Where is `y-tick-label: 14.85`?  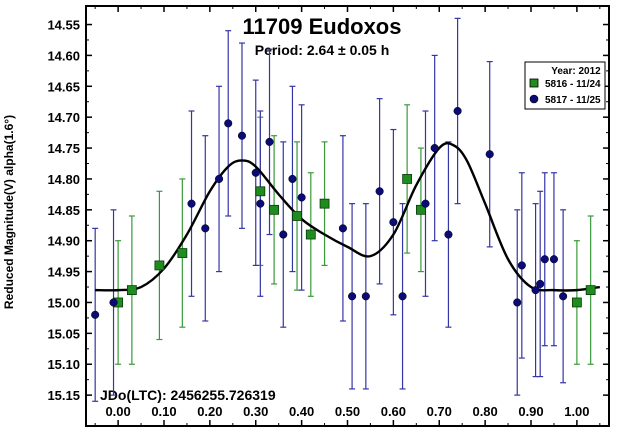
y-tick-label: 14.85 is located at coordinates (63, 210).